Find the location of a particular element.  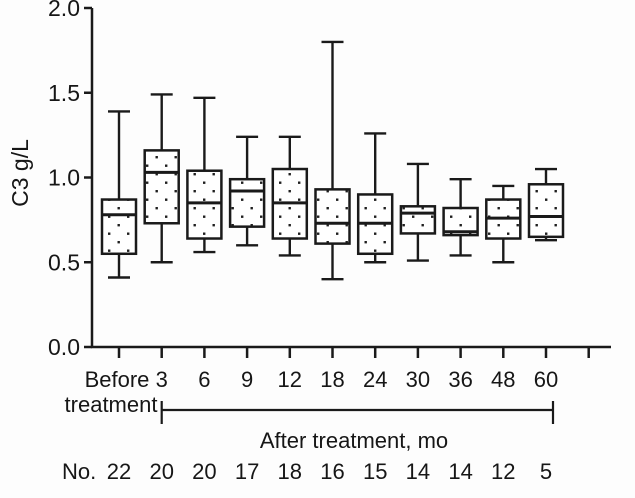

after-treatment-bracket-label: After treatment, mo is located at coordinates (354, 440).